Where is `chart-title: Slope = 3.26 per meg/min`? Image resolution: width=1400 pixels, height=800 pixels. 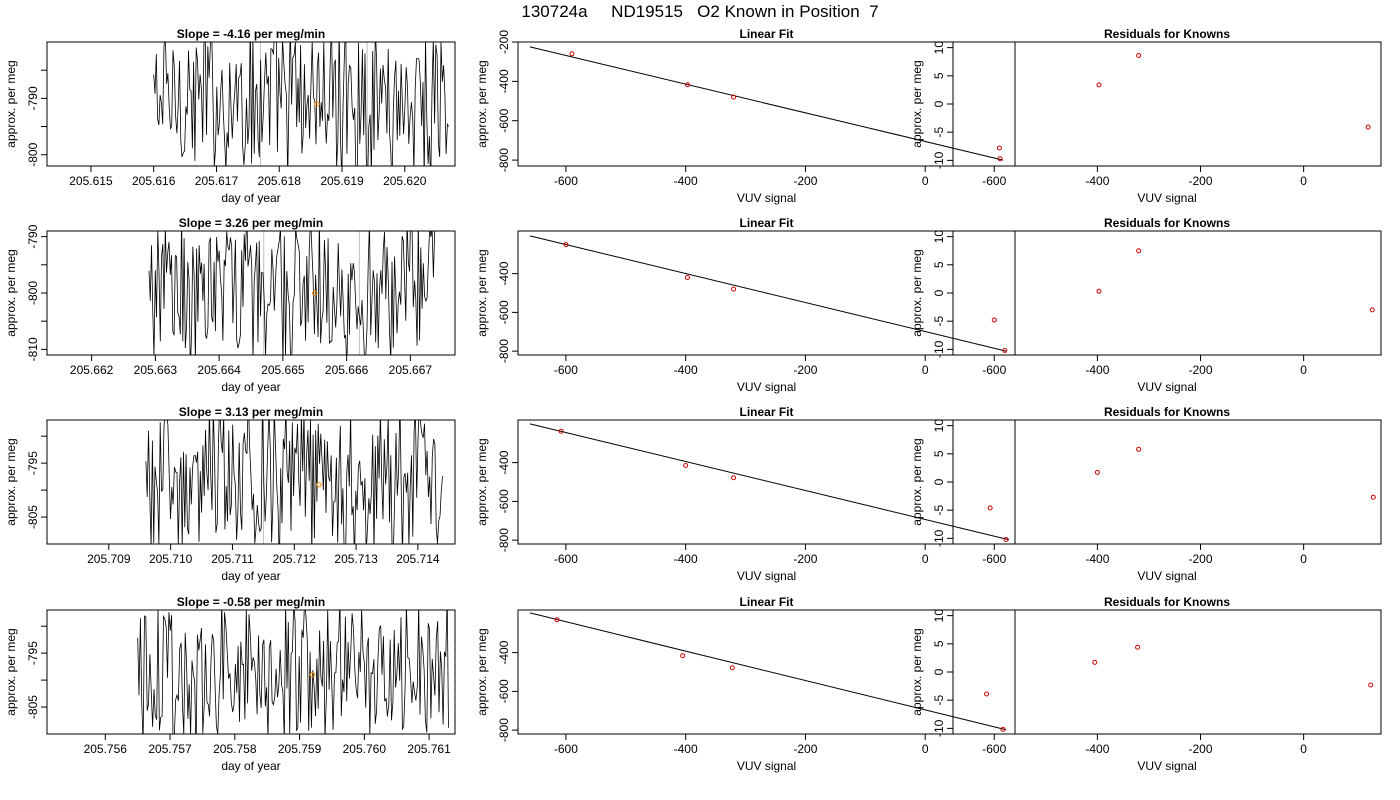 chart-title: Slope = 3.26 per meg/min is located at coordinates (251, 223).